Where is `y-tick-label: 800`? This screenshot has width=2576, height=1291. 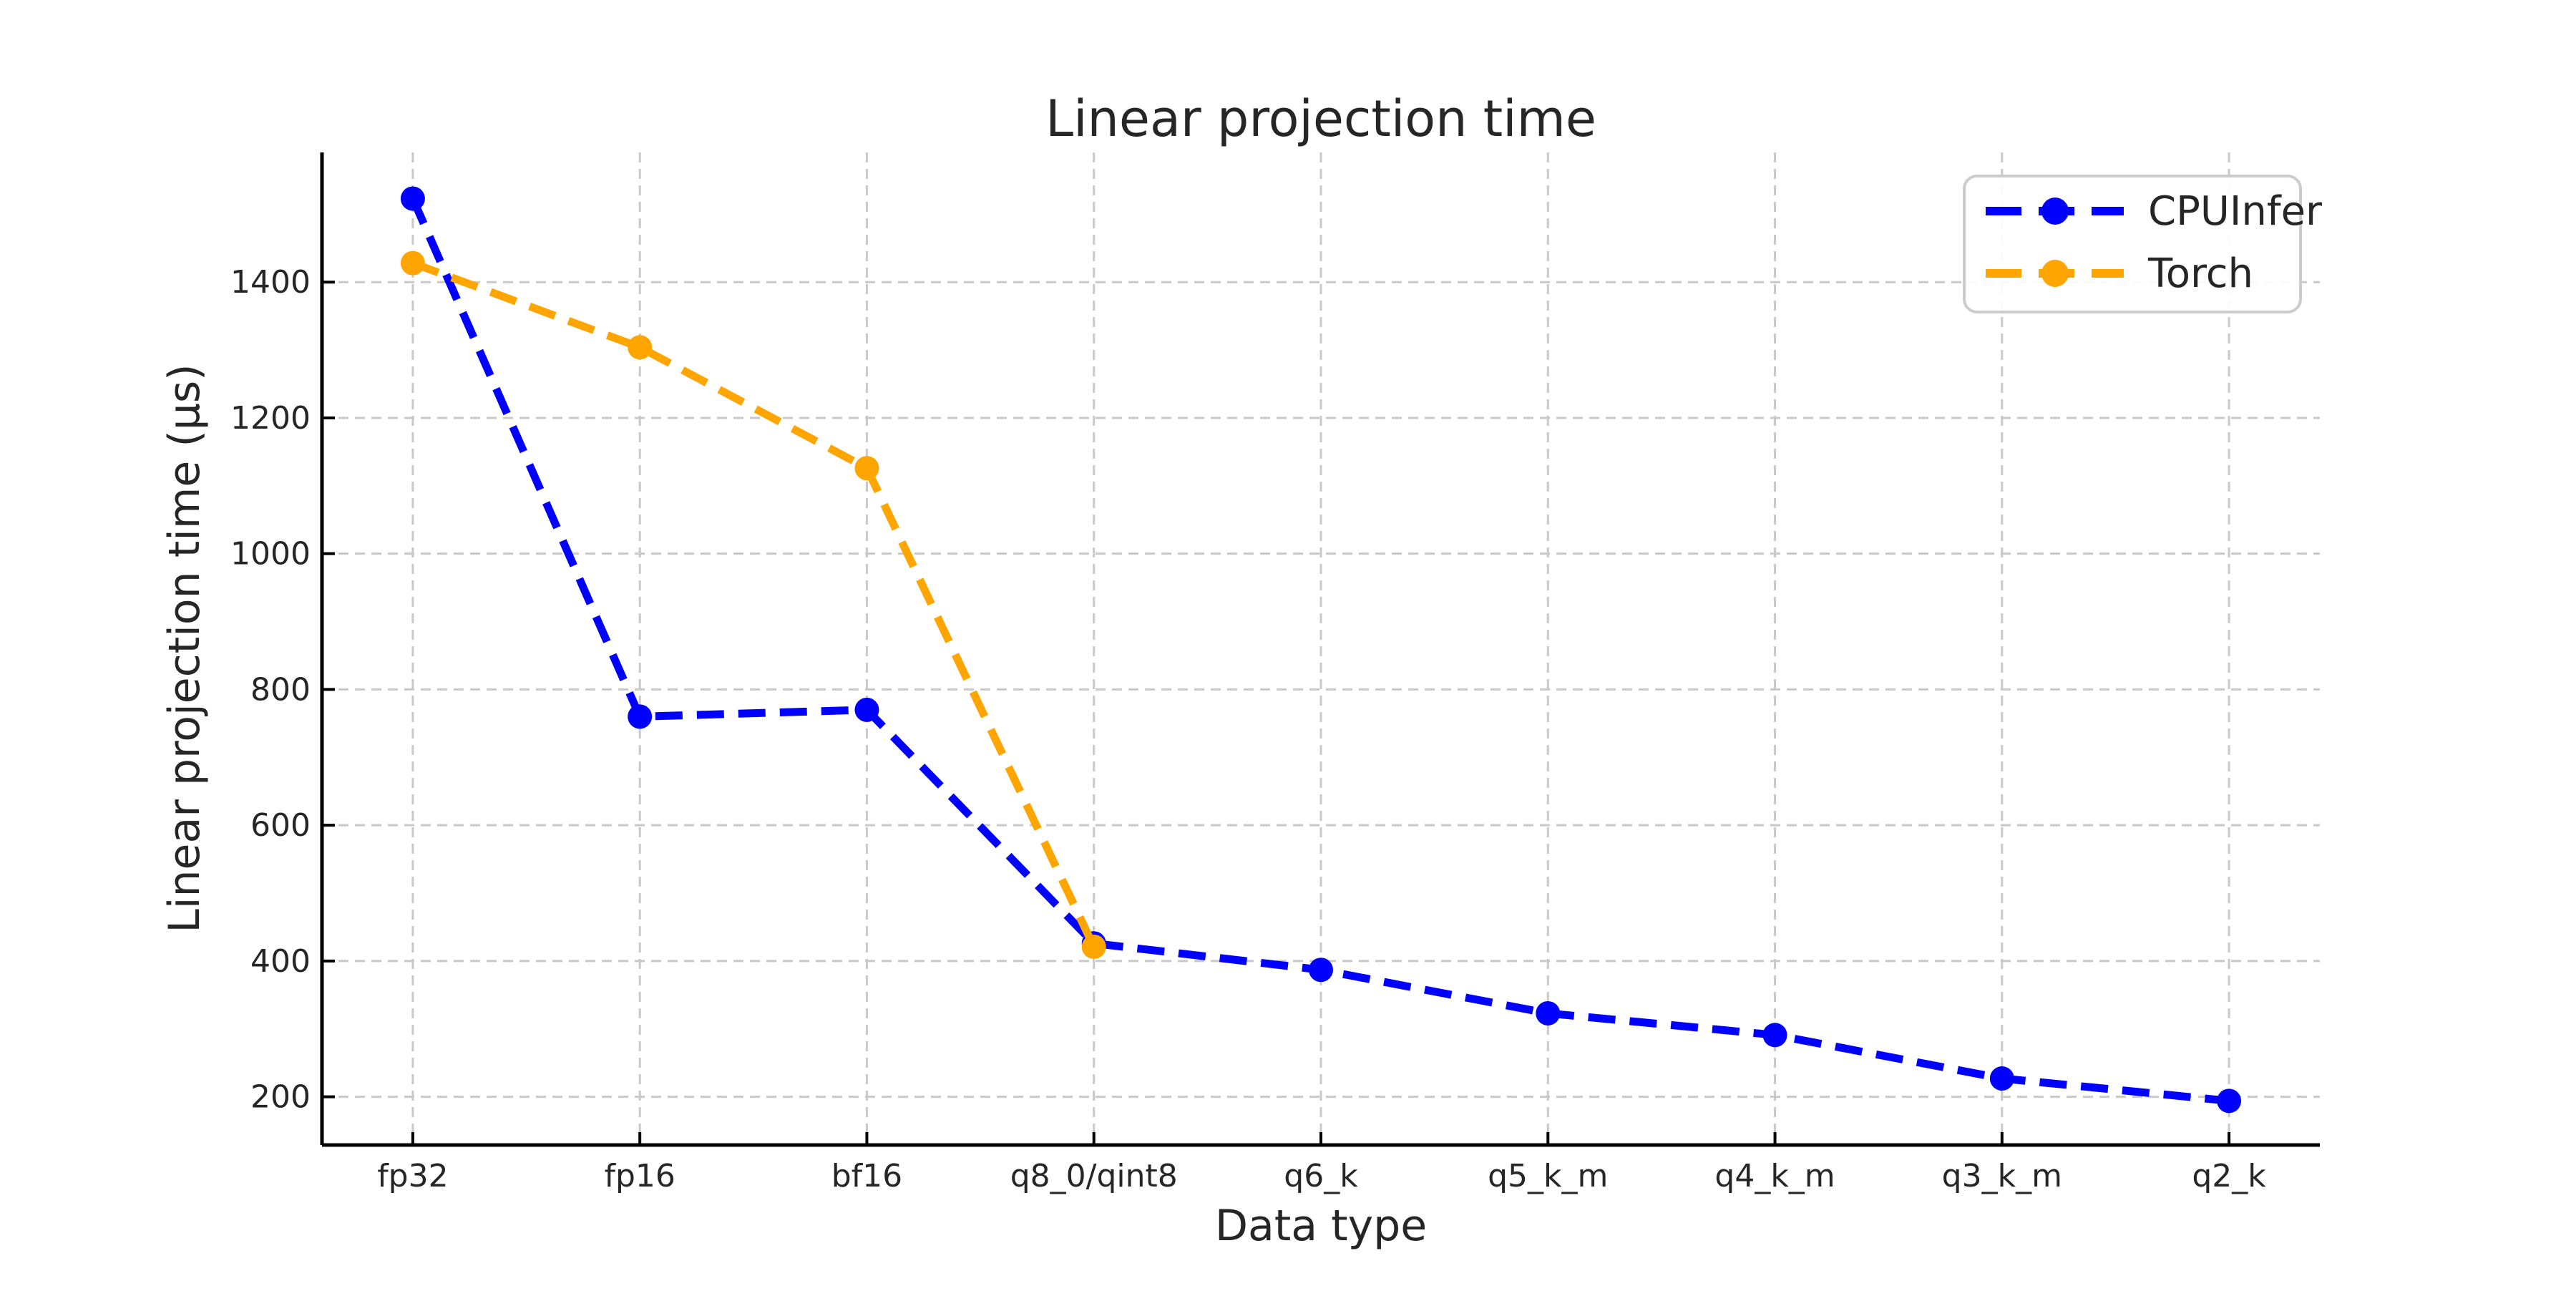 y-tick-label: 800 is located at coordinates (280, 689).